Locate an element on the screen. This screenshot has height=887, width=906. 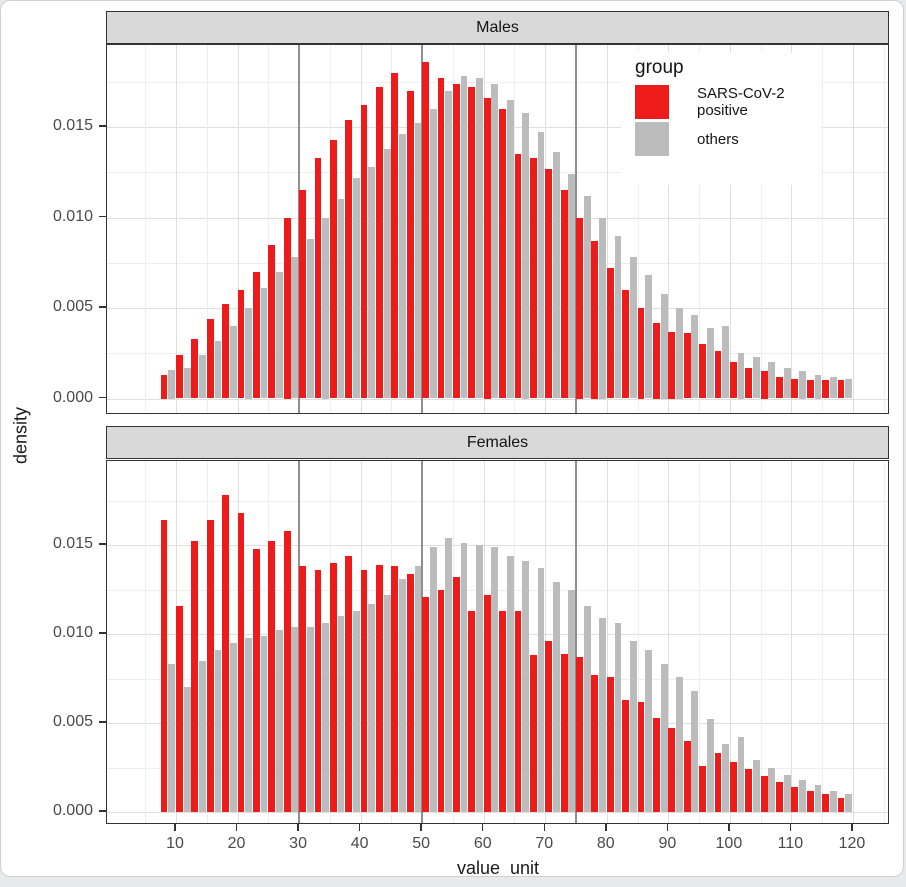
y-tick-label: 0.000 is located at coordinates (72, 810).